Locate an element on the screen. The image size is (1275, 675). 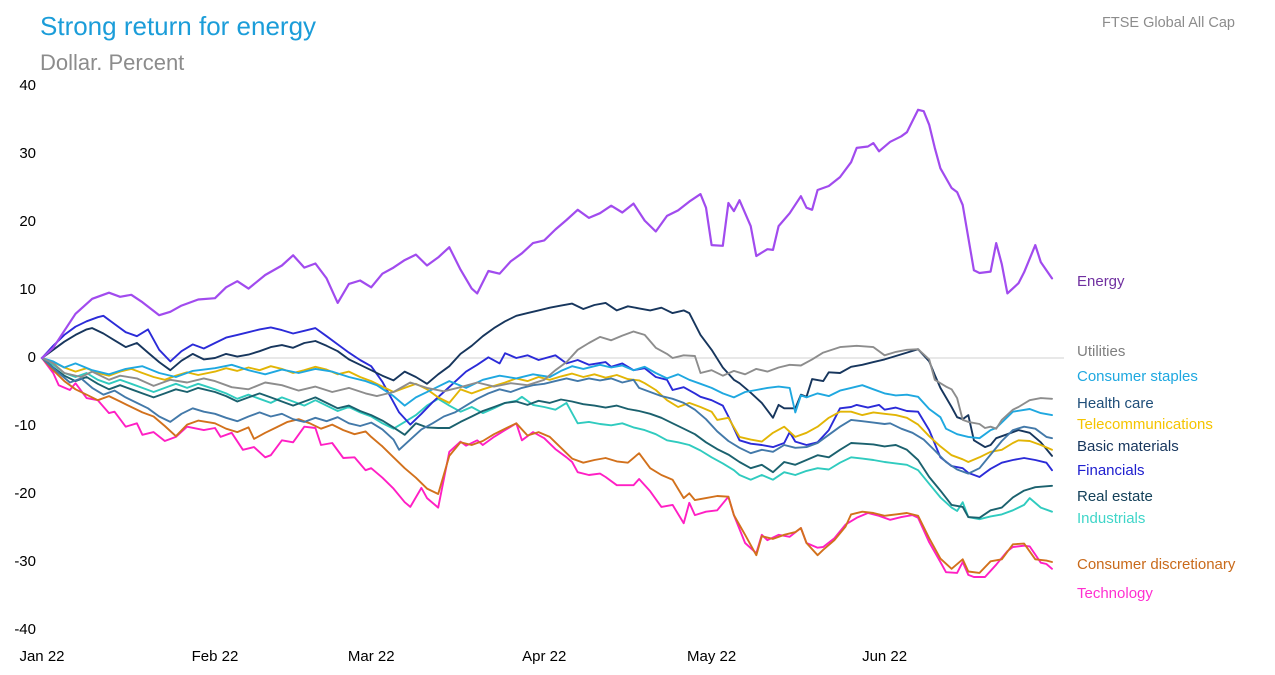
y-tick-label: -40 is located at coordinates (25, 629).